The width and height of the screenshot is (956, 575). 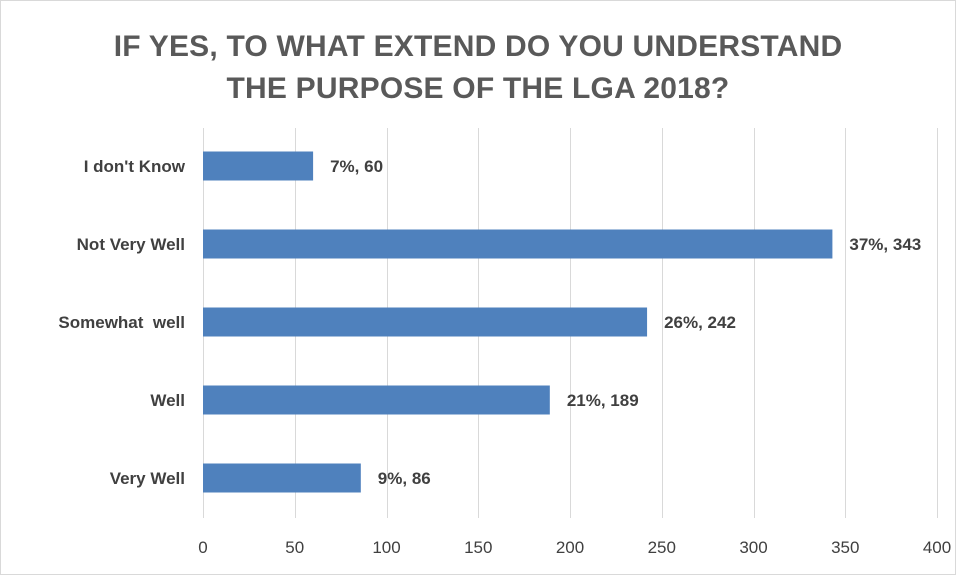 I want to click on category-label: Somewhat well, so click(x=121, y=322).